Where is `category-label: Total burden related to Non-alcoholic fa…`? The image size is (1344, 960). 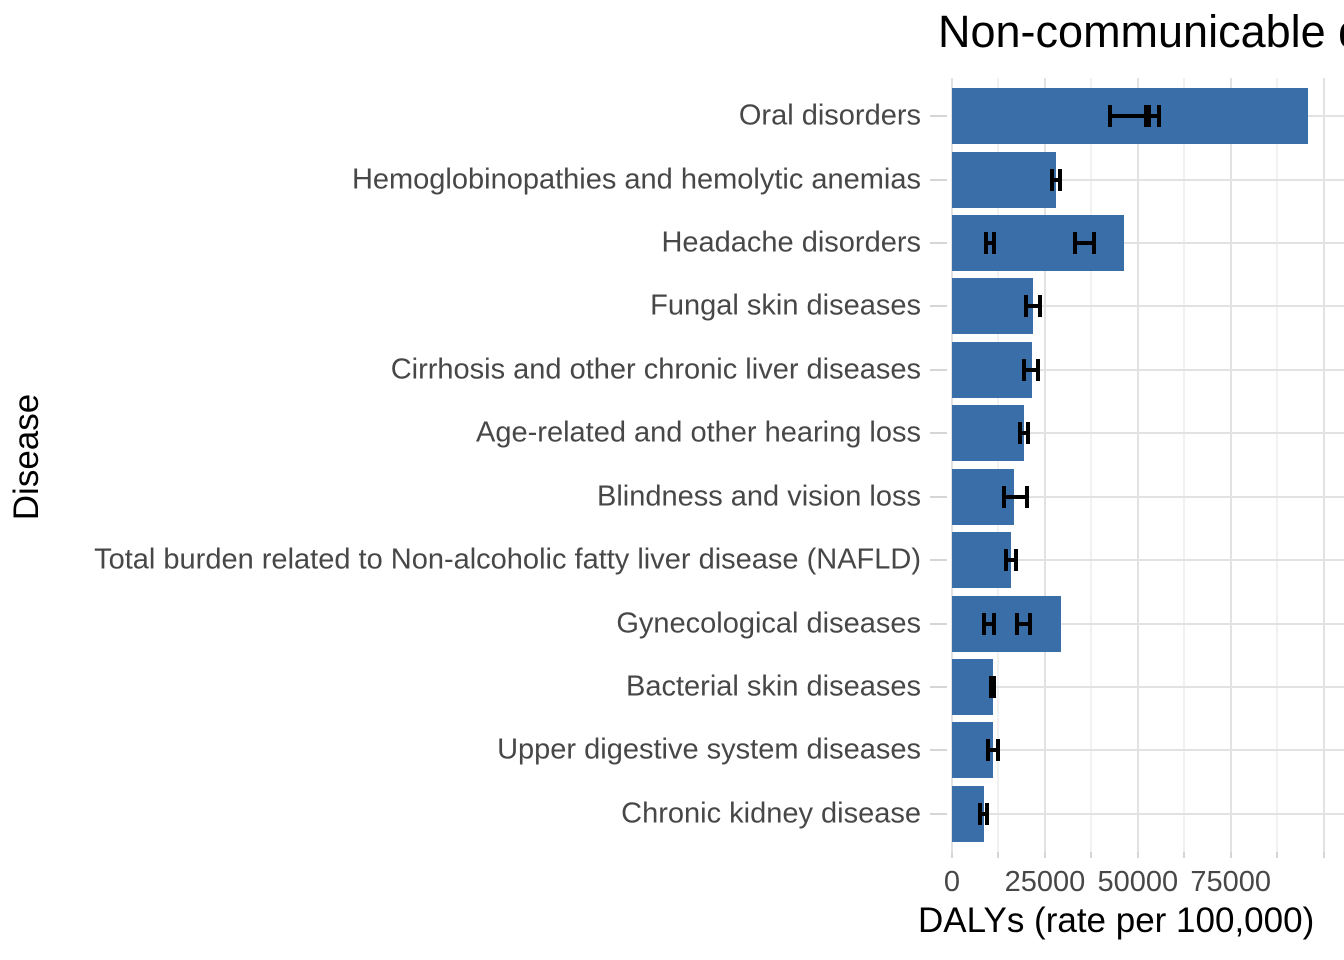
category-label: Total burden related to Non-alcoholic fa… is located at coordinates (507, 559).